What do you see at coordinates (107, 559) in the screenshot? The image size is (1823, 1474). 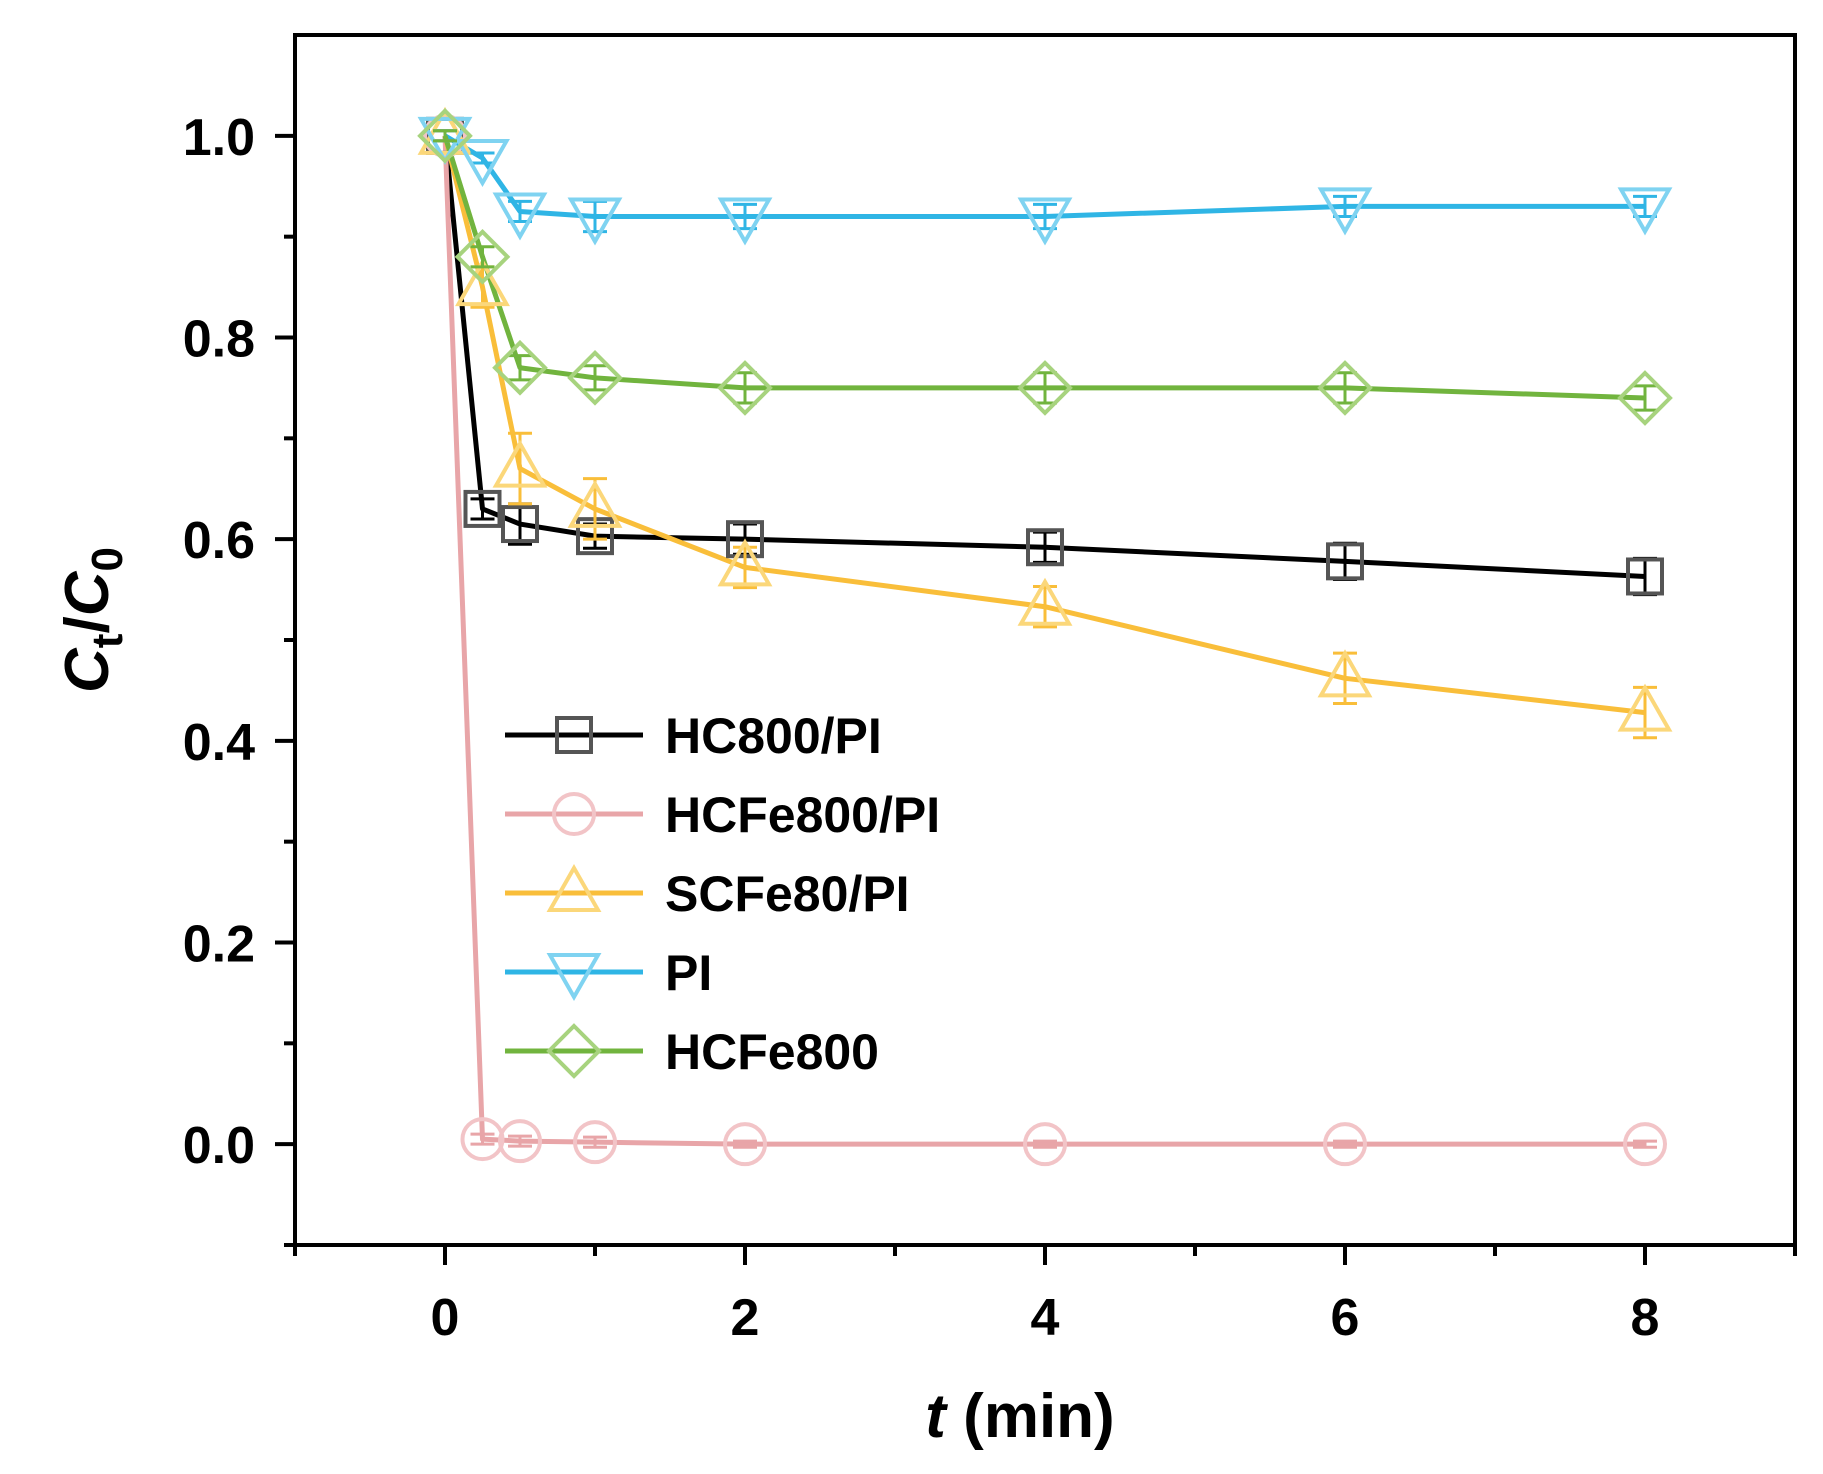 I see `y-axis-title-sub2: 0` at bounding box center [107, 559].